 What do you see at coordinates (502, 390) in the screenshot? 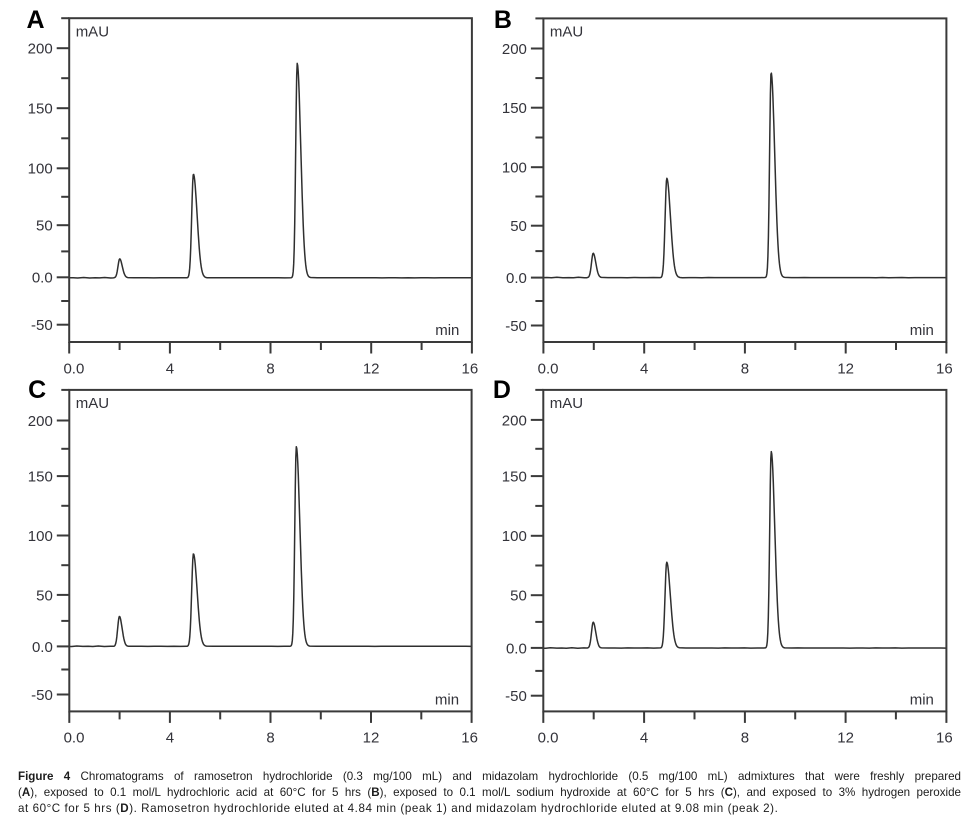
I see `svg-text: D` at bounding box center [502, 390].